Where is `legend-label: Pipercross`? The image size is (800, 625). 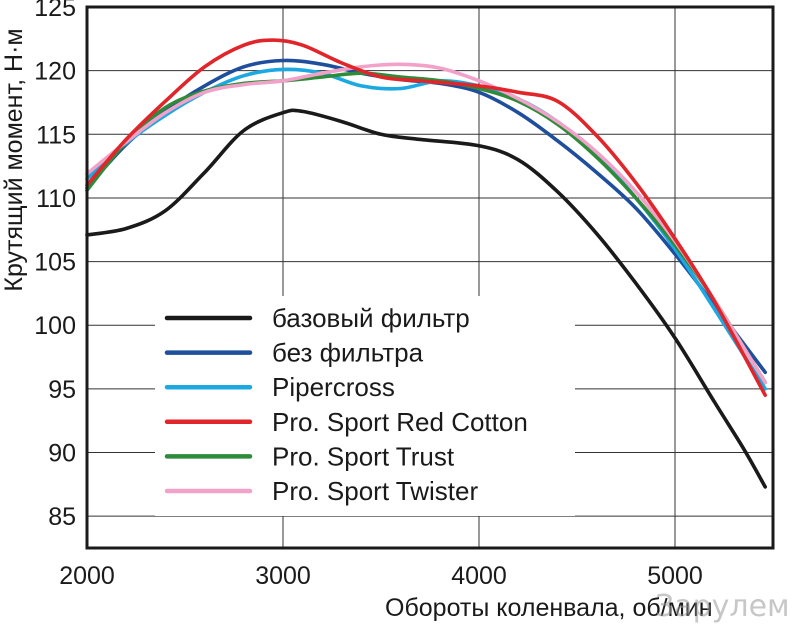
legend-label: Pipercross is located at coordinates (333, 387).